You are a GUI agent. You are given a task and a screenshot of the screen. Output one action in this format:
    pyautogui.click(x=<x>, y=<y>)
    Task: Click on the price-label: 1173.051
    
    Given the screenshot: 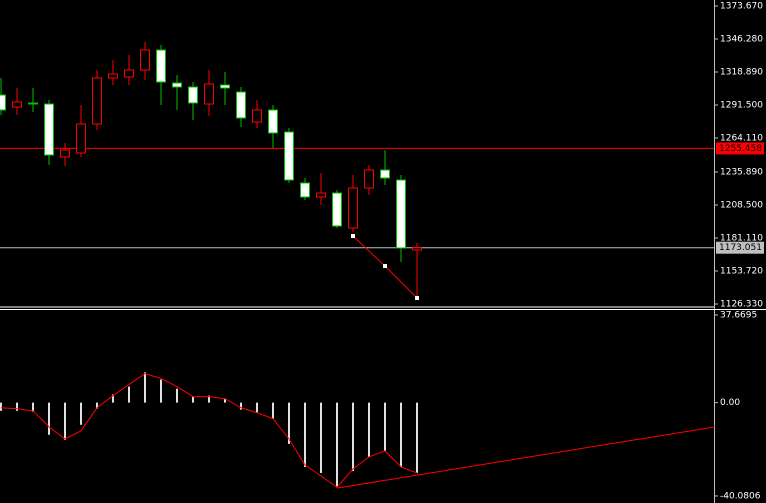 What is the action you would take?
    pyautogui.click(x=740, y=248)
    